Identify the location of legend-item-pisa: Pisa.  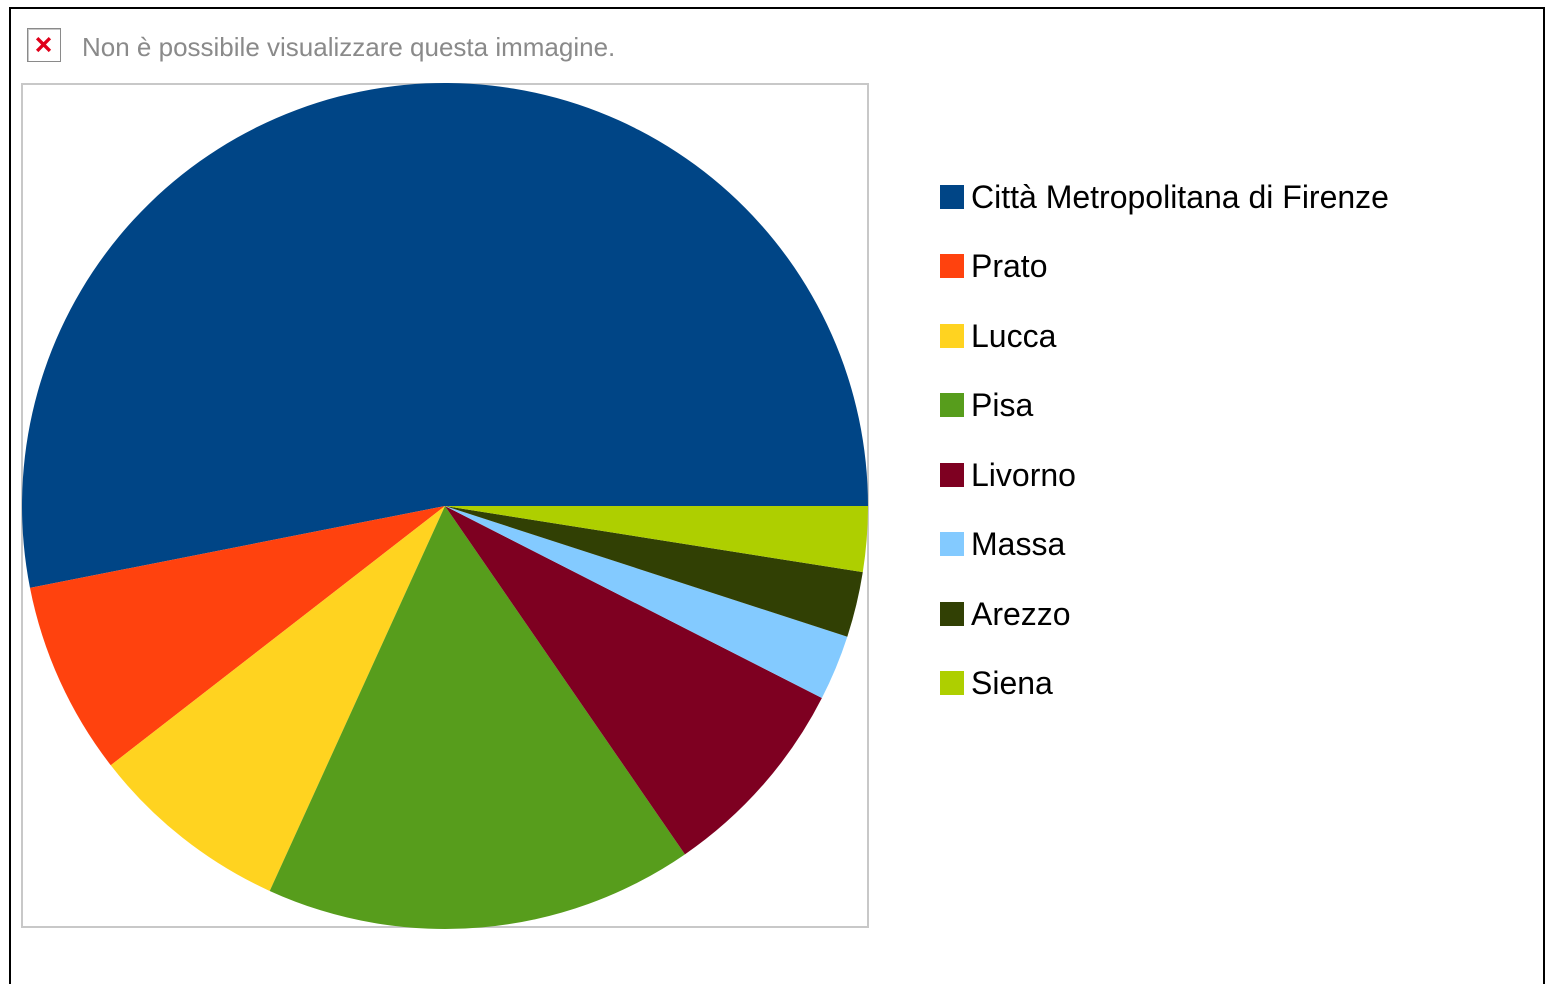
(1235, 406).